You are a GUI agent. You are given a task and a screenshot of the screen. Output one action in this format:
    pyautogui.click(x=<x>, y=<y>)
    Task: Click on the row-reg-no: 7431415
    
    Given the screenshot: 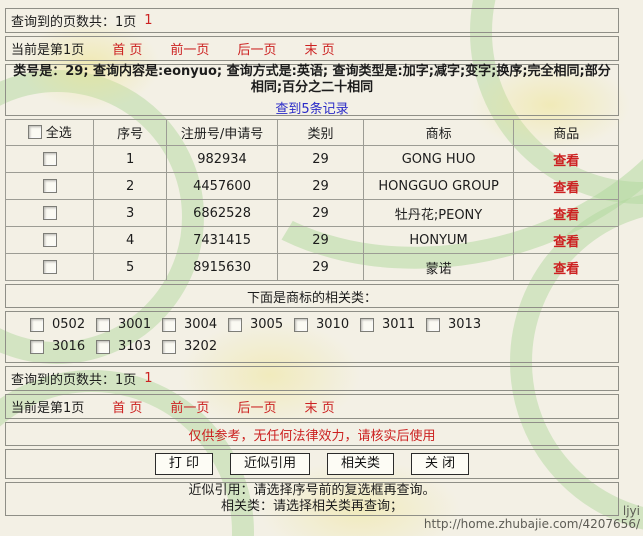 What is the action you would take?
    pyautogui.click(x=222, y=240)
    